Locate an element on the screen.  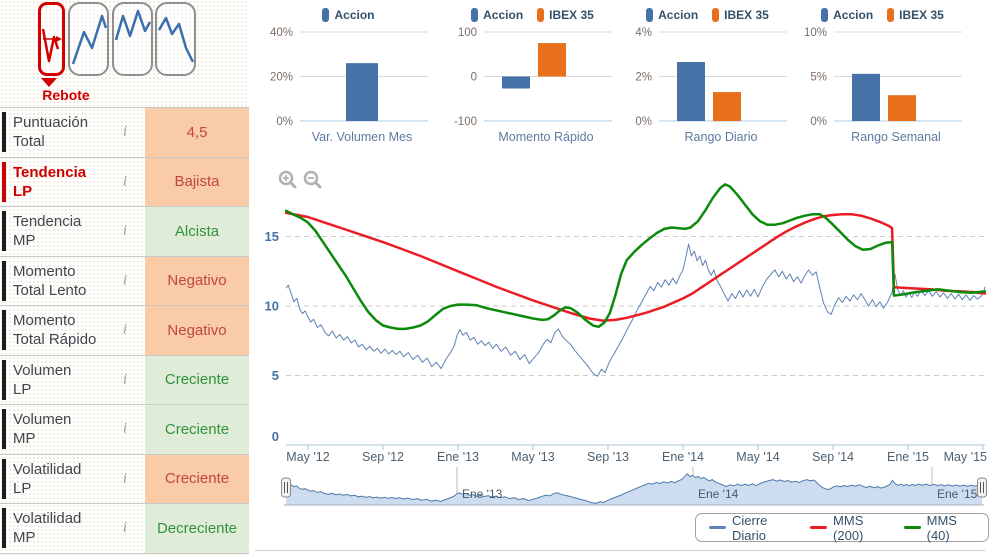
double-top-zigzag-icon is located at coordinates (133, 25).